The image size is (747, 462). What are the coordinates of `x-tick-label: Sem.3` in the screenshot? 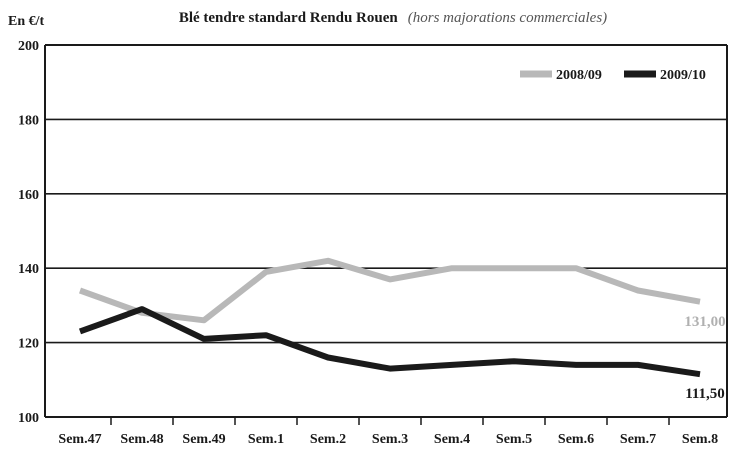 It's located at (390, 439).